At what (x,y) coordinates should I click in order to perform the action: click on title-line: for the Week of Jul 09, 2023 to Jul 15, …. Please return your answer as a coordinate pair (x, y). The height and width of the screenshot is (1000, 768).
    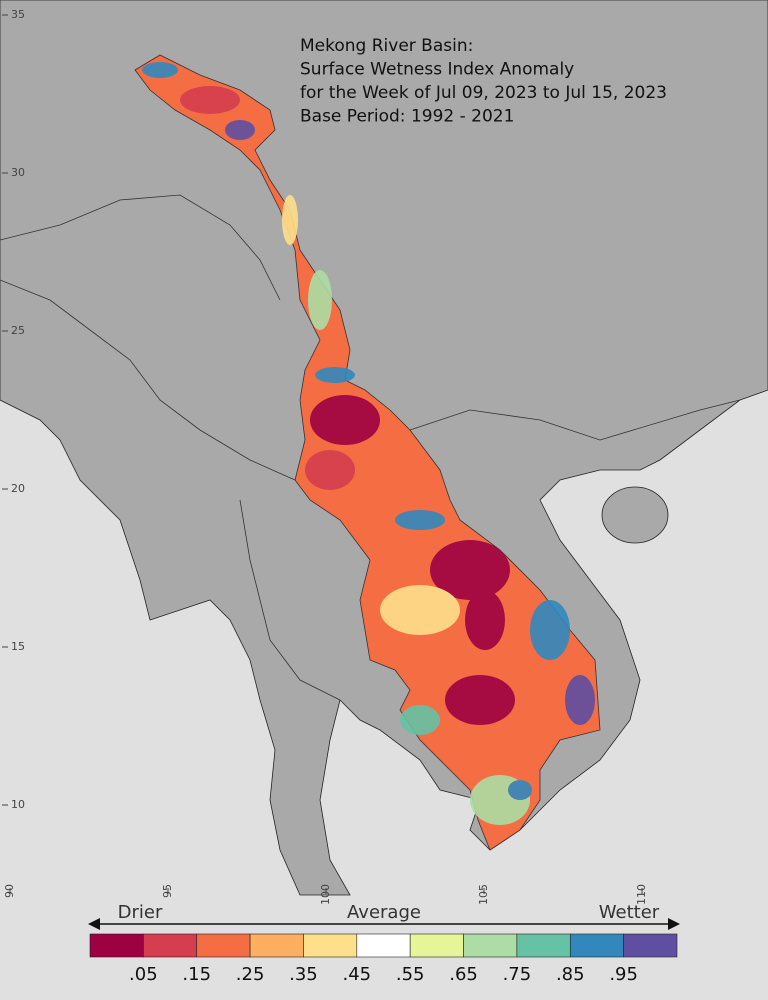
    Looking at the image, I should click on (483, 93).